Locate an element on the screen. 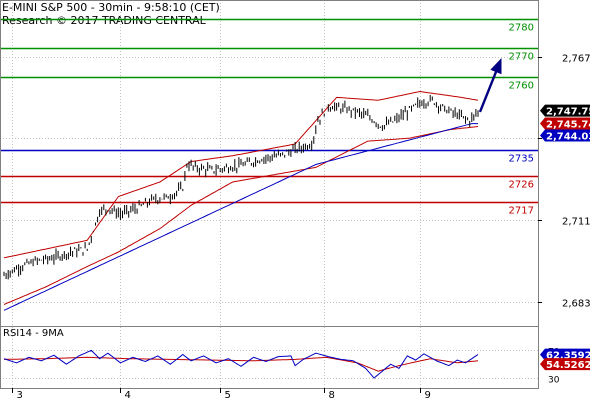 The image size is (590, 400). level-label-2726: 2726 is located at coordinates (521, 185).